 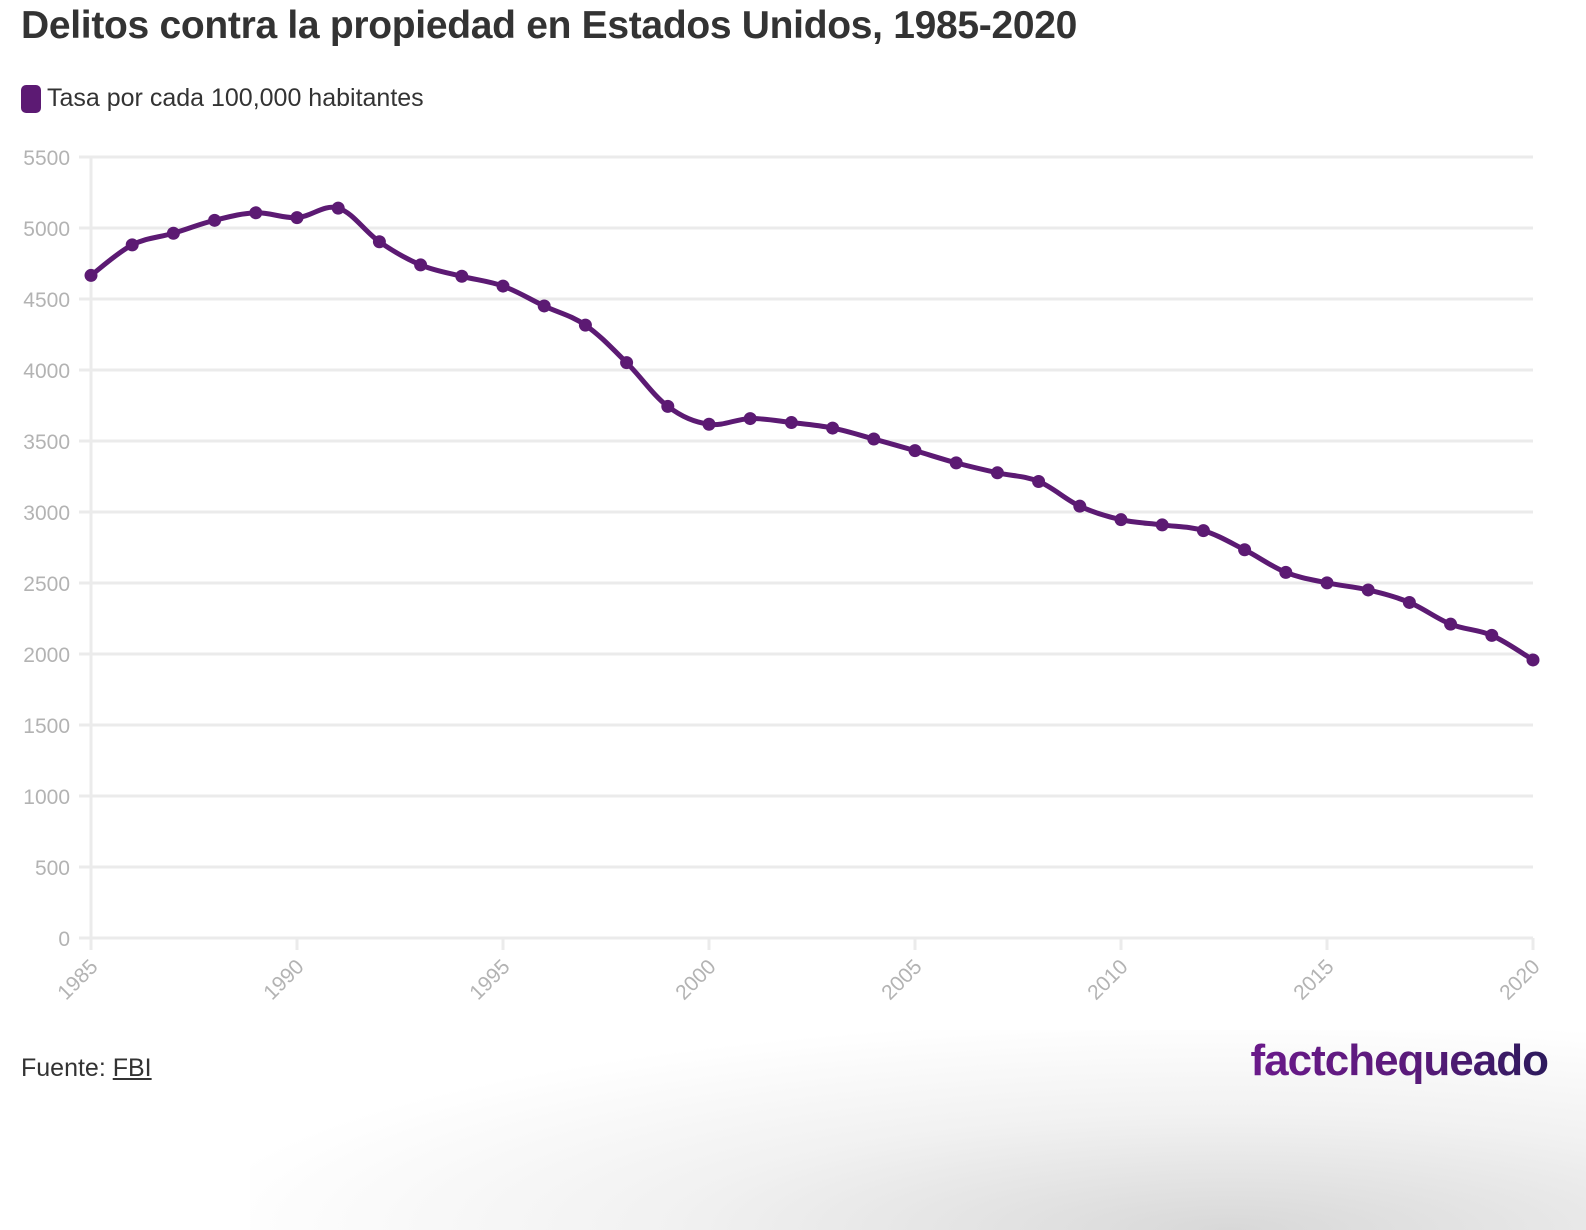 What do you see at coordinates (585, 325) in the screenshot?
I see `data-point-1997` at bounding box center [585, 325].